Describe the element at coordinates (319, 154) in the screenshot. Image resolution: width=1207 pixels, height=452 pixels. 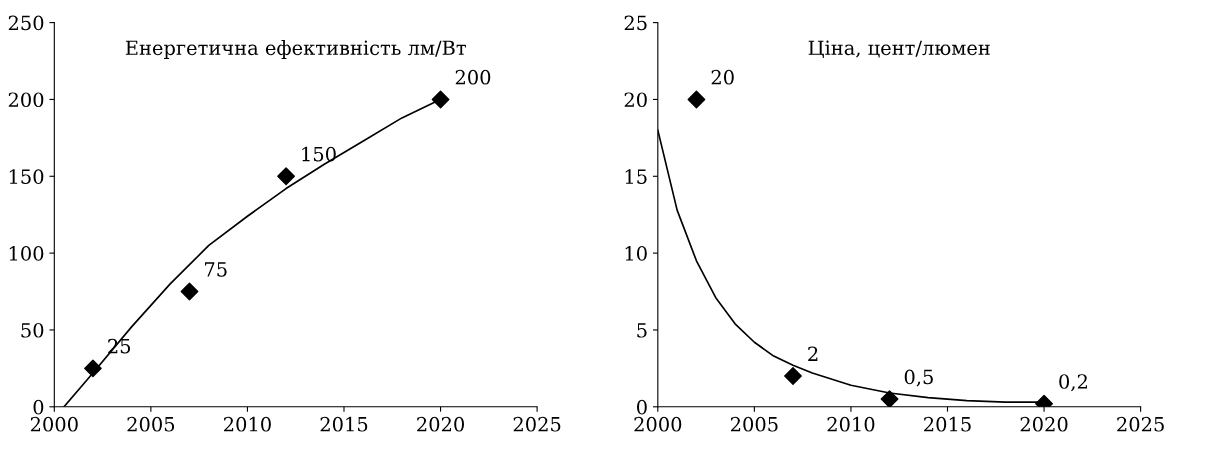
I see `data-label: 150` at that location.